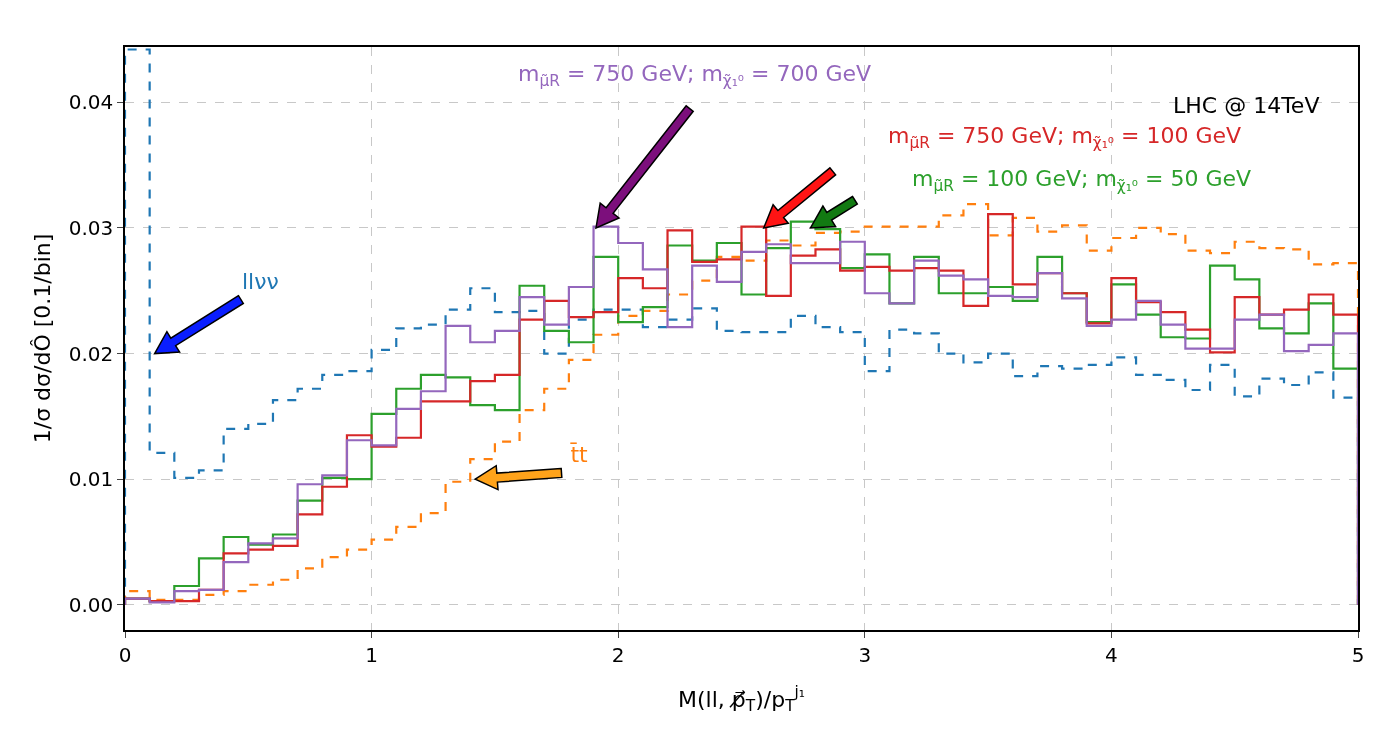 Image resolution: width=1379 pixels, height=729 pixels. I want to click on y-tick-label: 0.02, so click(91, 353).